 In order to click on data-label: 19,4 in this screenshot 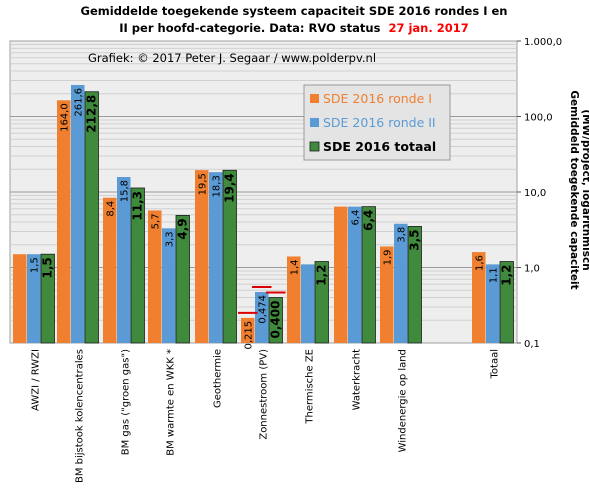, I will do `click(230, 188)`.